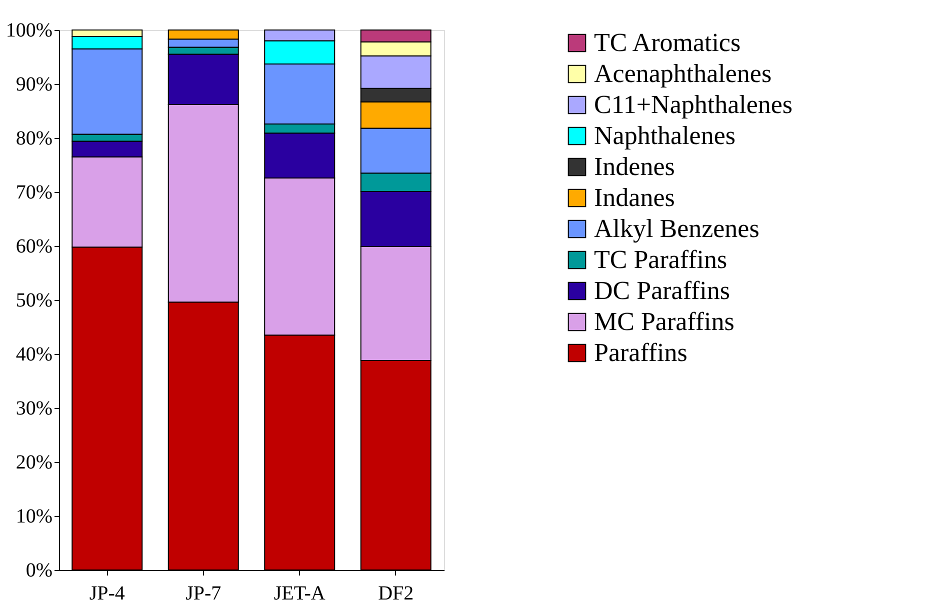  I want to click on y-tick-label: 60%, so click(34, 247).